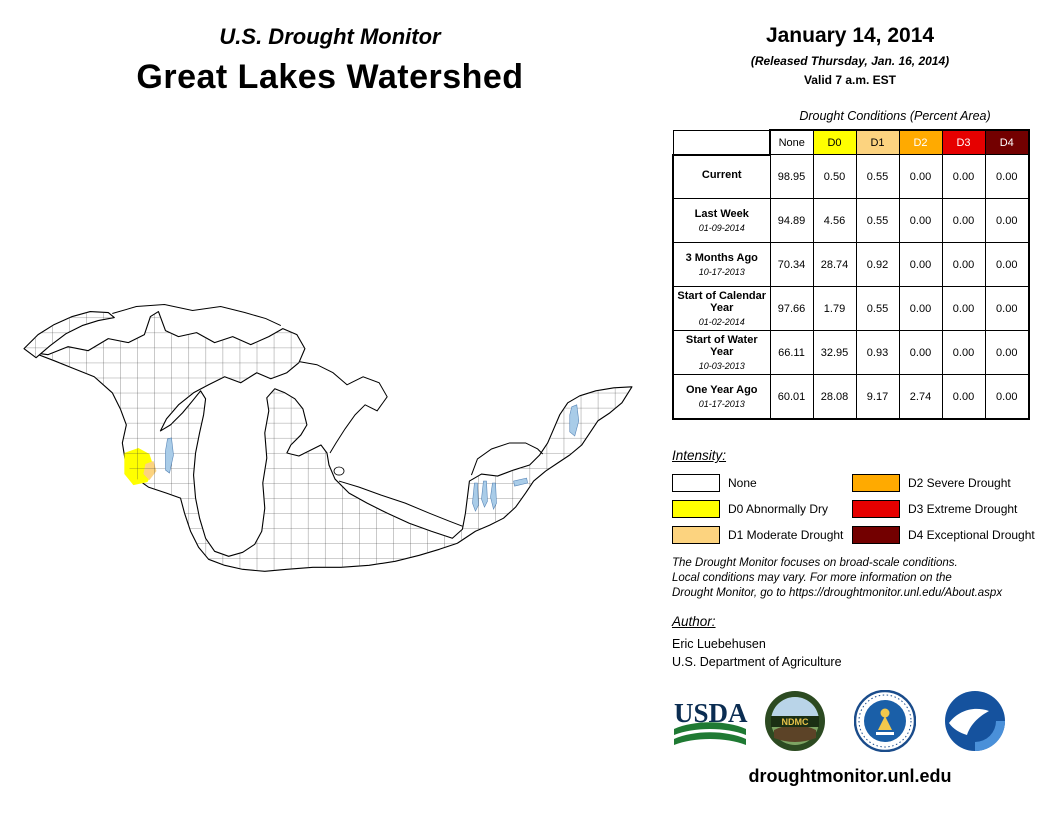  I want to click on legend-item-d0: D0 Abnormally Dry, so click(757, 509).